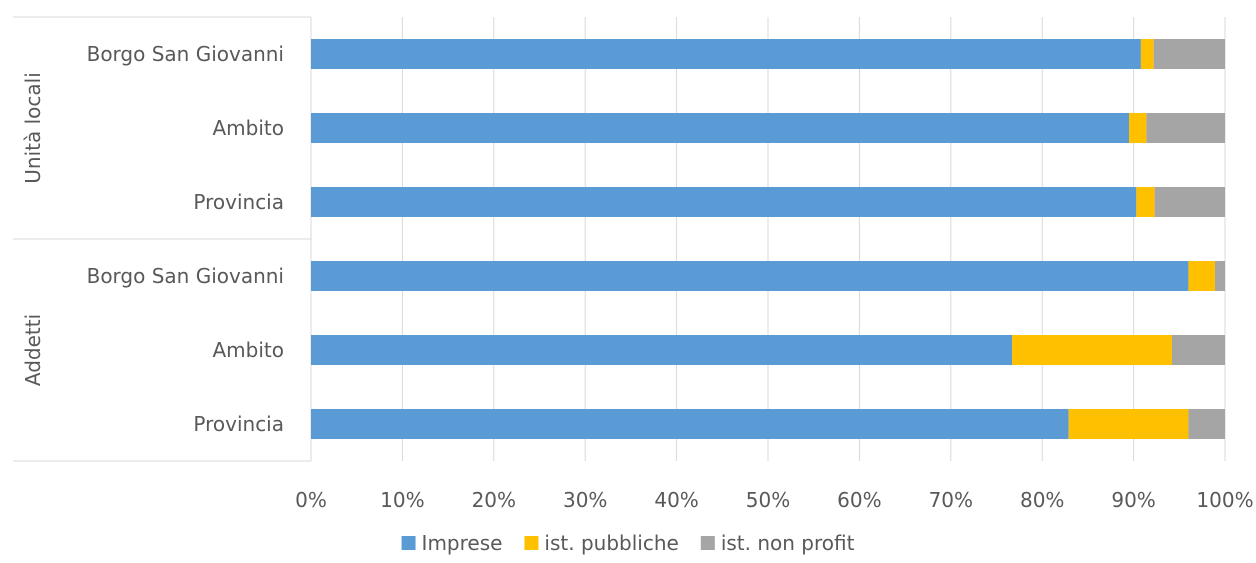 The width and height of the screenshot is (1256, 563). I want to click on x-tick-label: 50%, so click(768, 500).